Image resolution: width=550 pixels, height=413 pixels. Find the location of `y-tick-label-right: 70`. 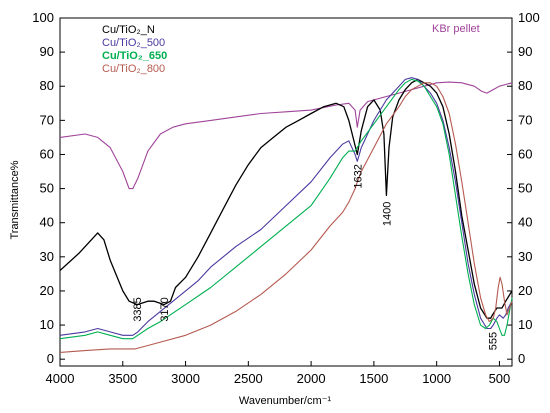

y-tick-label-right: 70 is located at coordinates (525, 119).